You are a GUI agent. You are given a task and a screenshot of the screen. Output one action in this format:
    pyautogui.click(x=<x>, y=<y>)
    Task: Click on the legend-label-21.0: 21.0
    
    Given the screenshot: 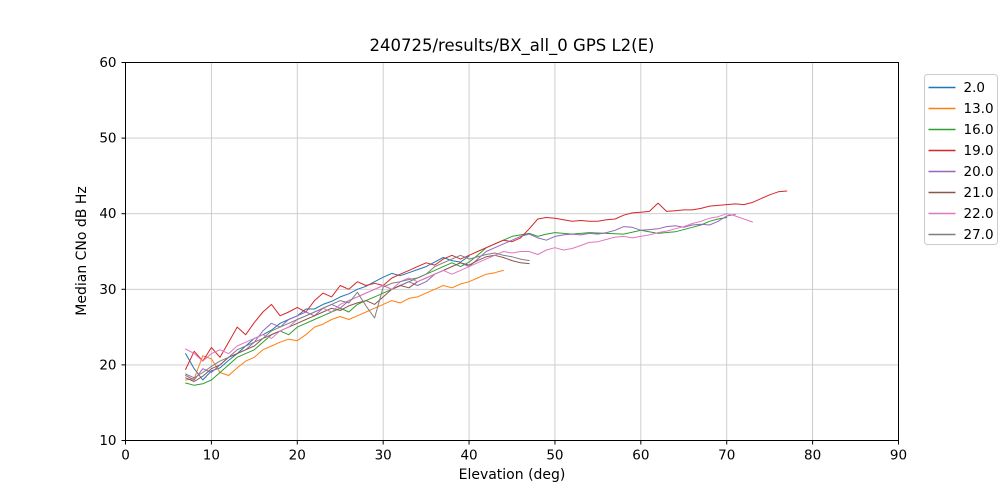 What is the action you would take?
    pyautogui.click(x=979, y=193)
    